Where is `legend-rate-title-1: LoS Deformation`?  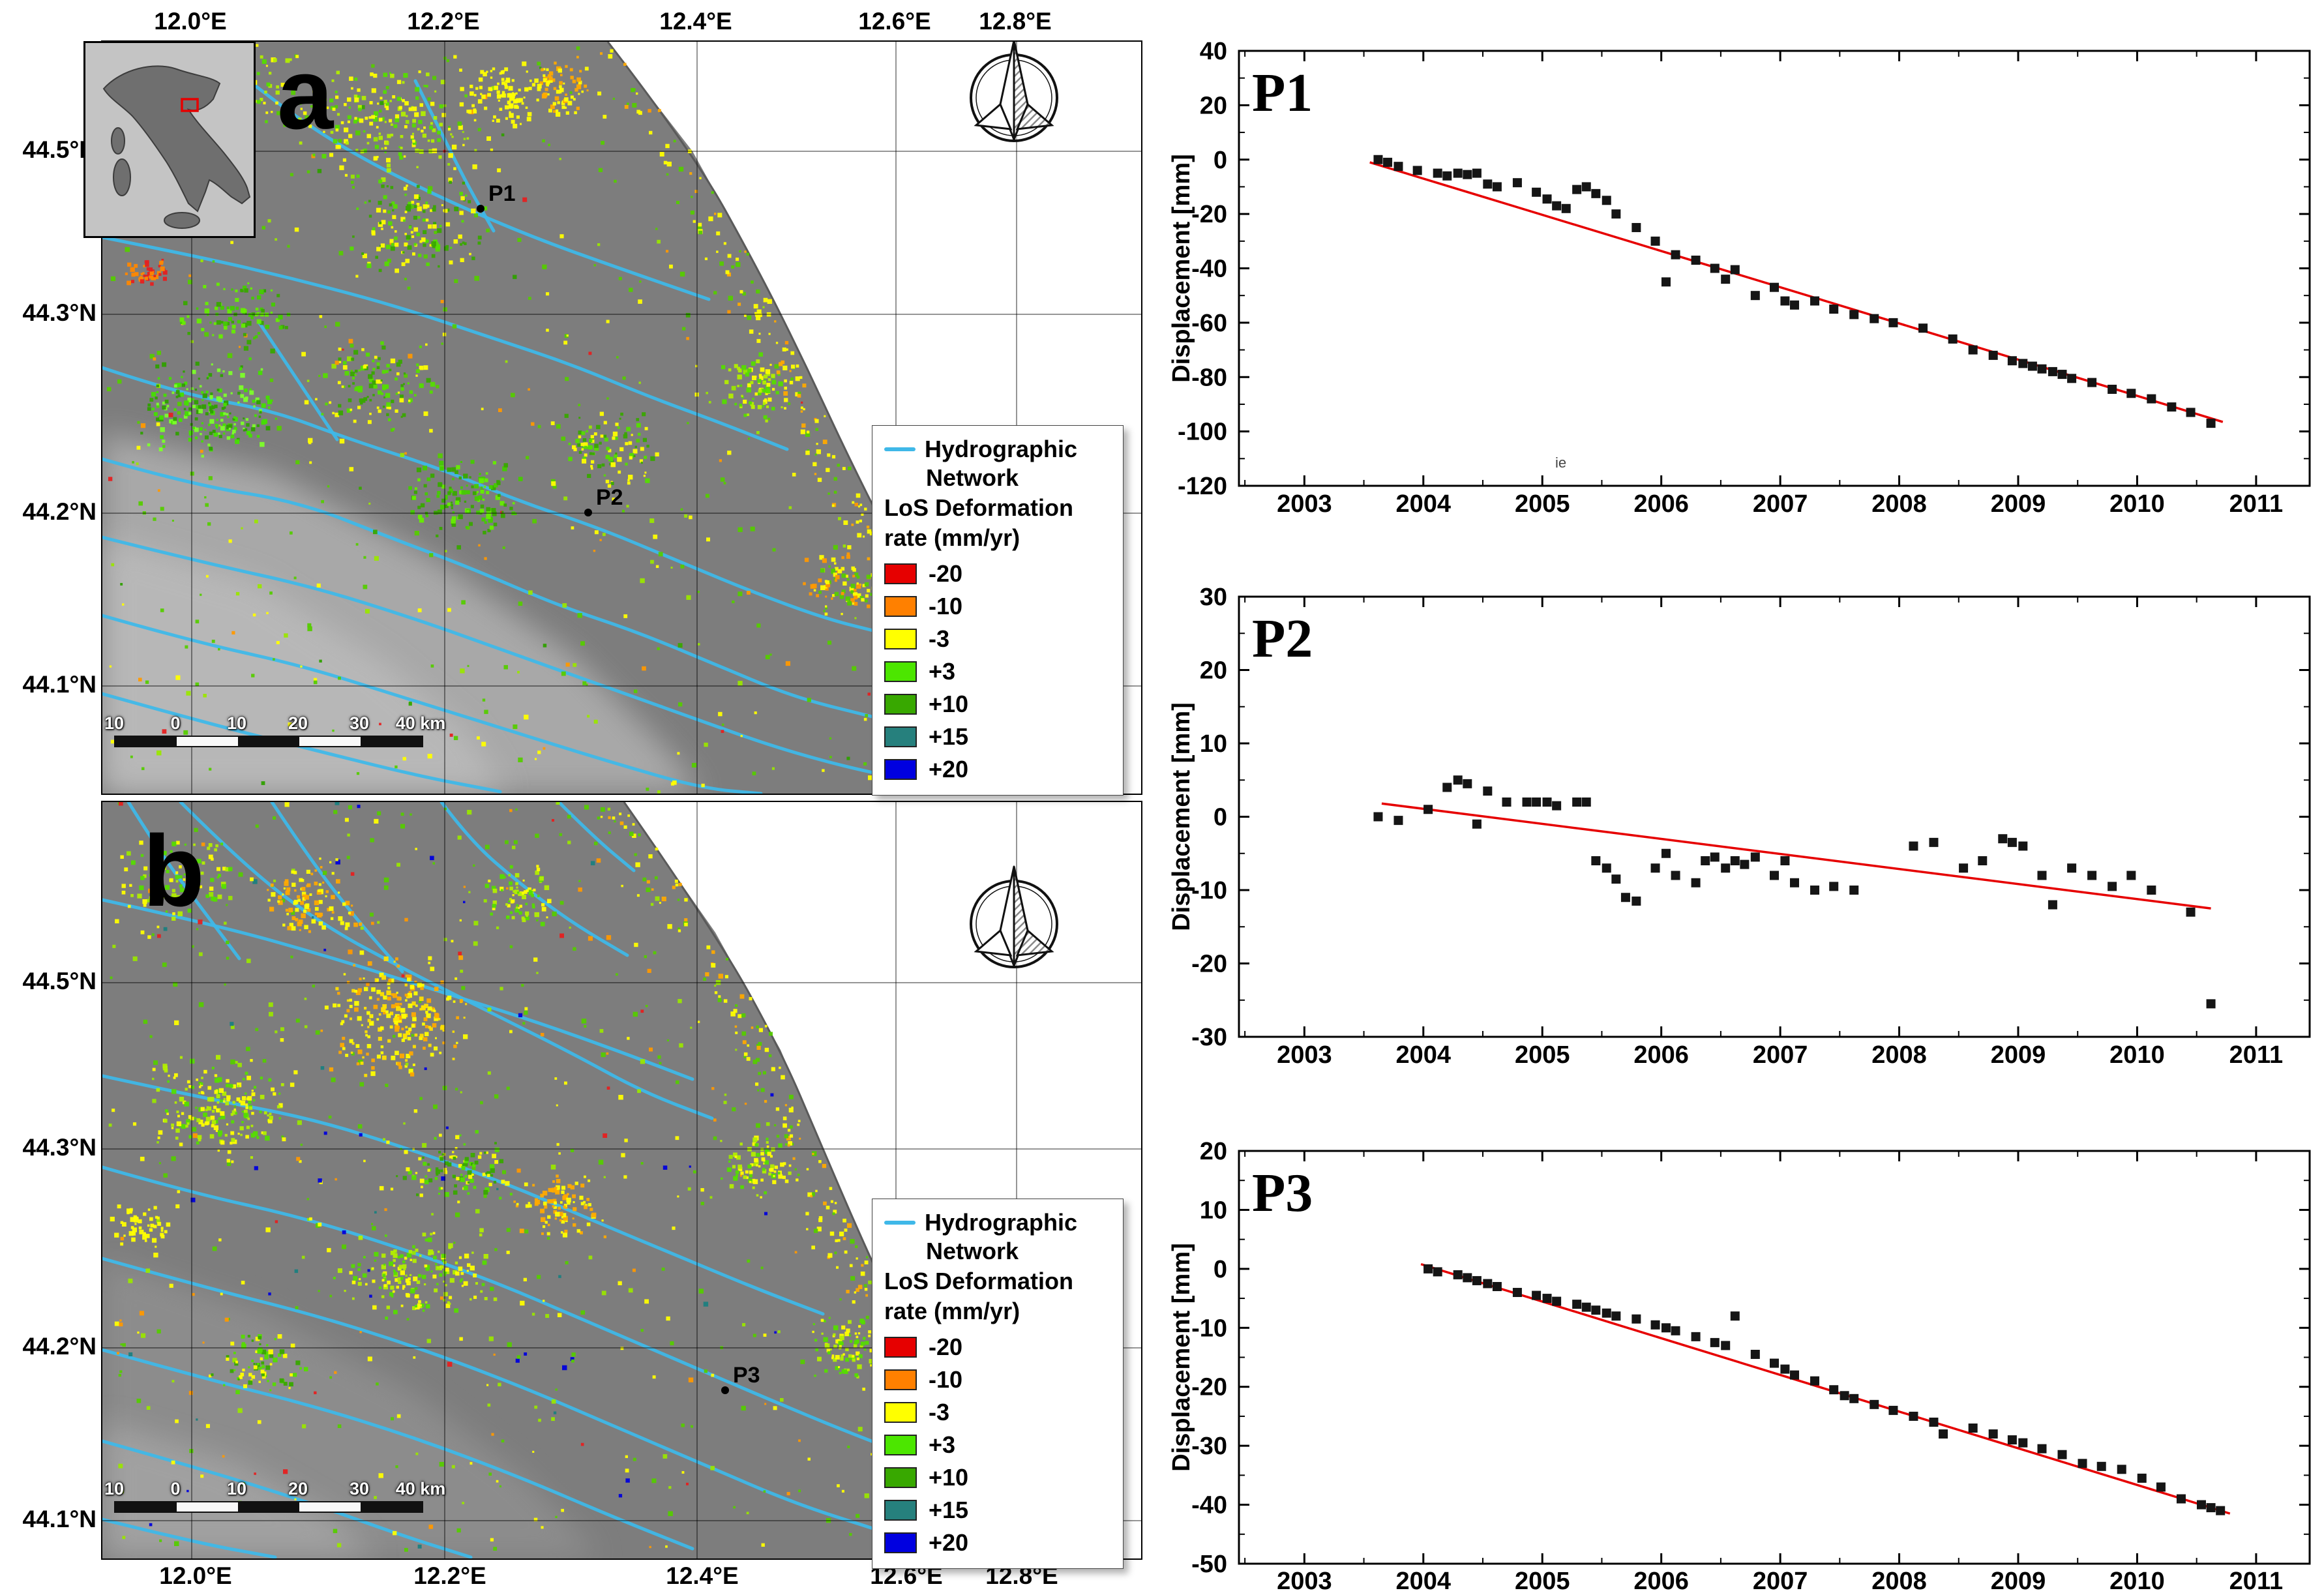
legend-rate-title-1: LoS Deformation is located at coordinates (979, 508).